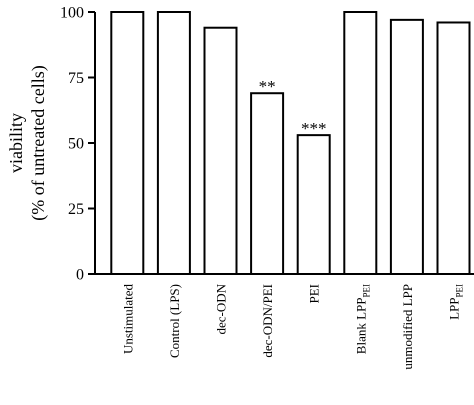 The height and width of the screenshot is (405, 474). Describe the element at coordinates (80, 275) in the screenshot. I see `y-tick-label: 0` at that location.